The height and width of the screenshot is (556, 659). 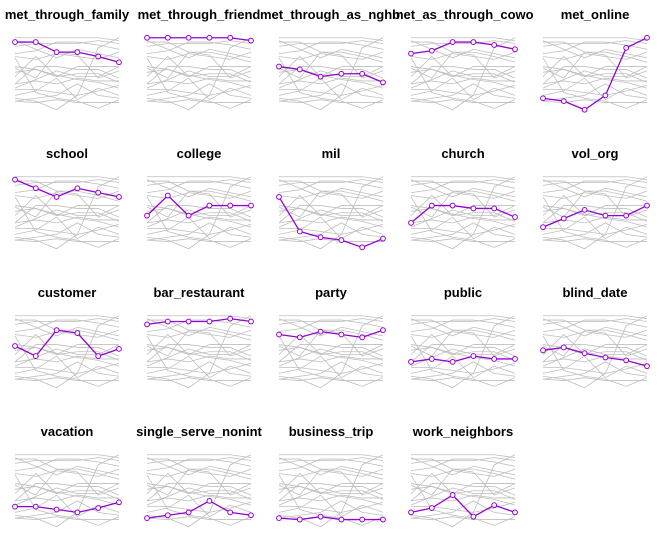 I want to click on chart-panel: blind_date, so click(x=594, y=347).